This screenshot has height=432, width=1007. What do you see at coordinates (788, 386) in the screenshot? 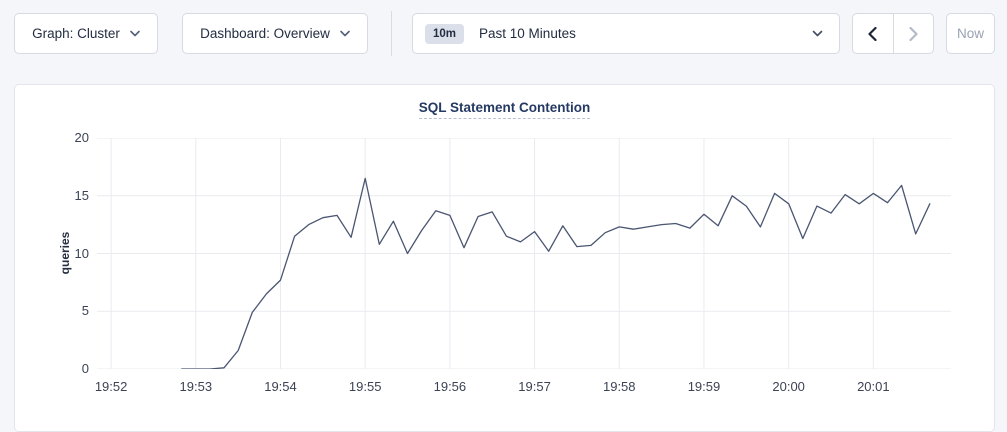
I see `x-tick-label: 20:00` at bounding box center [788, 386].